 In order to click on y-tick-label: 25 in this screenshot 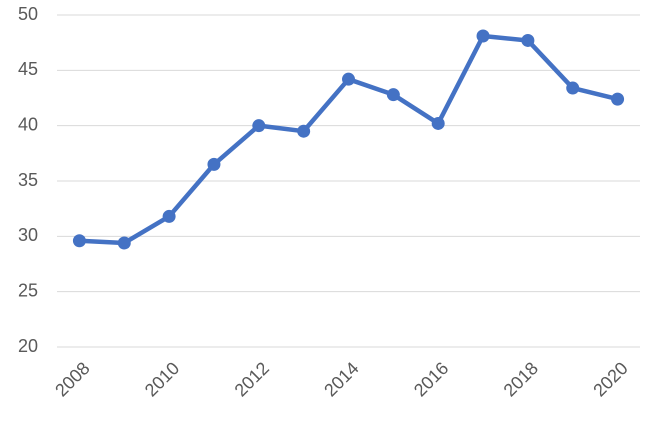, I will do `click(28, 290)`.